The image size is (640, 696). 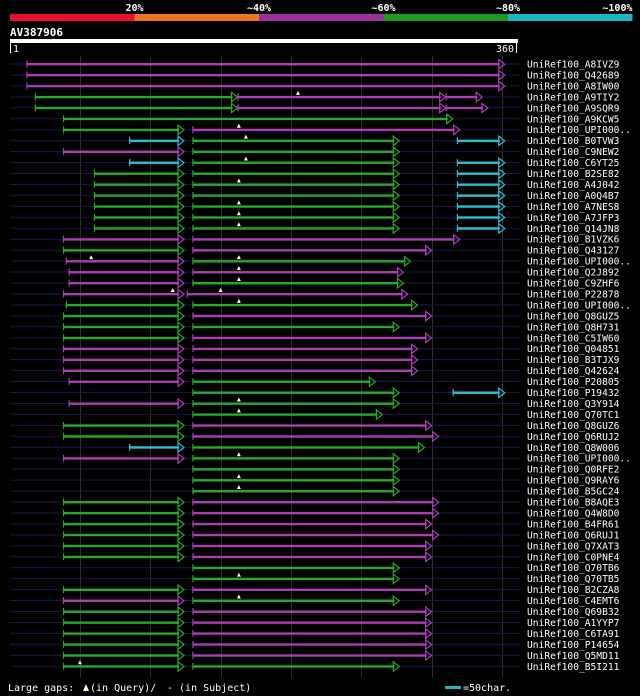 I want to click on hit-label: UniRef100_A1YYP7, so click(x=573, y=623).